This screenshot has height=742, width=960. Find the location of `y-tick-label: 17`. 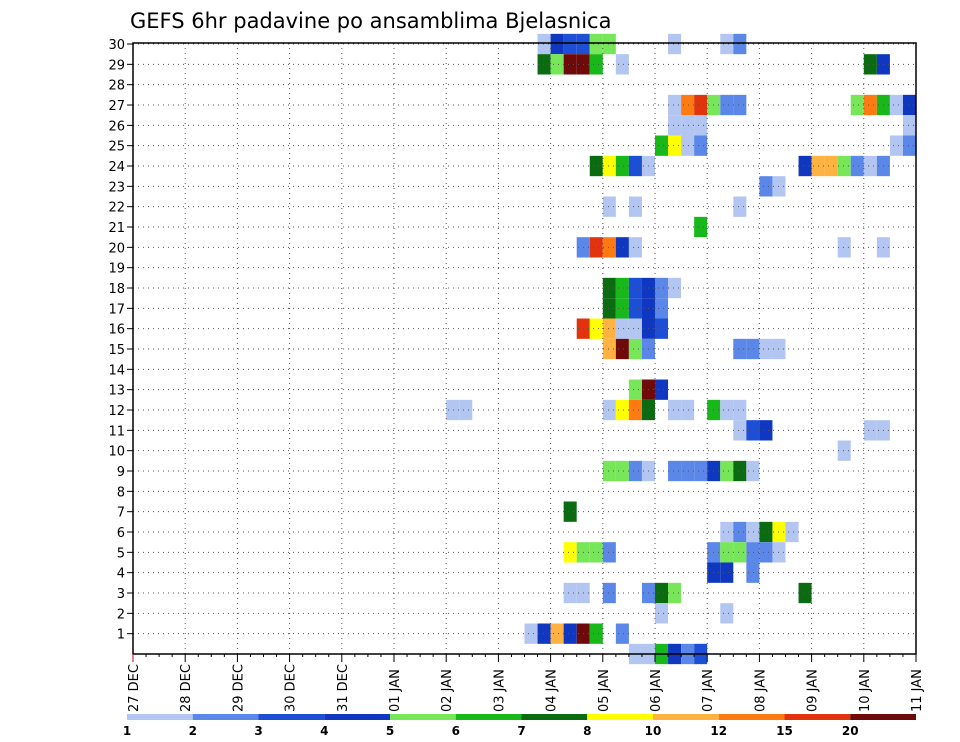

y-tick-label: 17 is located at coordinates (116, 309).